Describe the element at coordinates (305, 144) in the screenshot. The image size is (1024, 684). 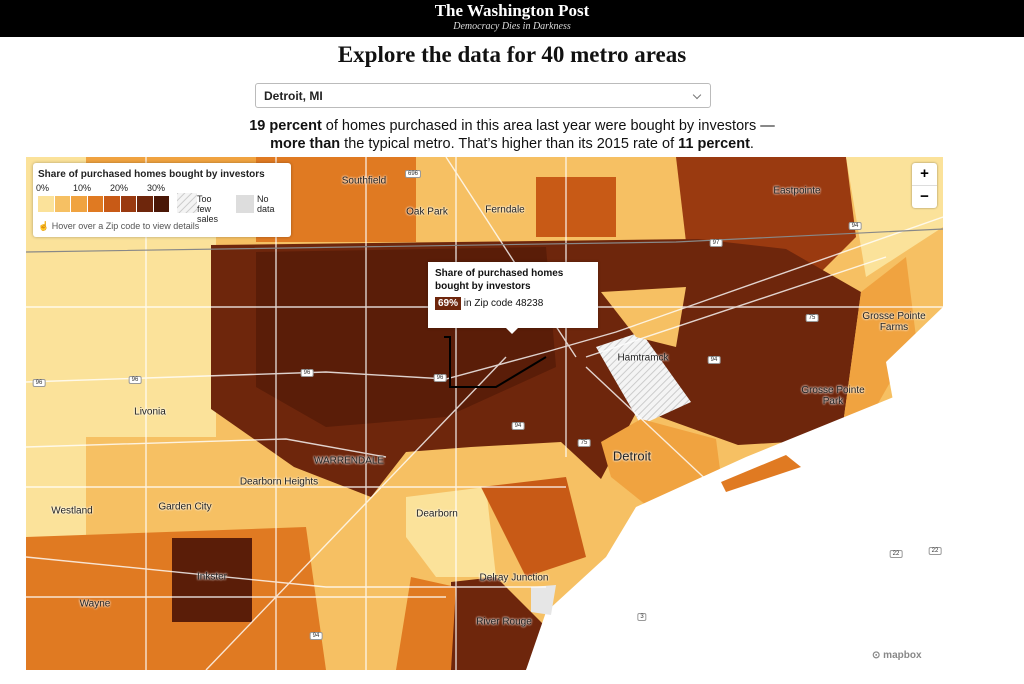
I see `summary-text: more than` at that location.